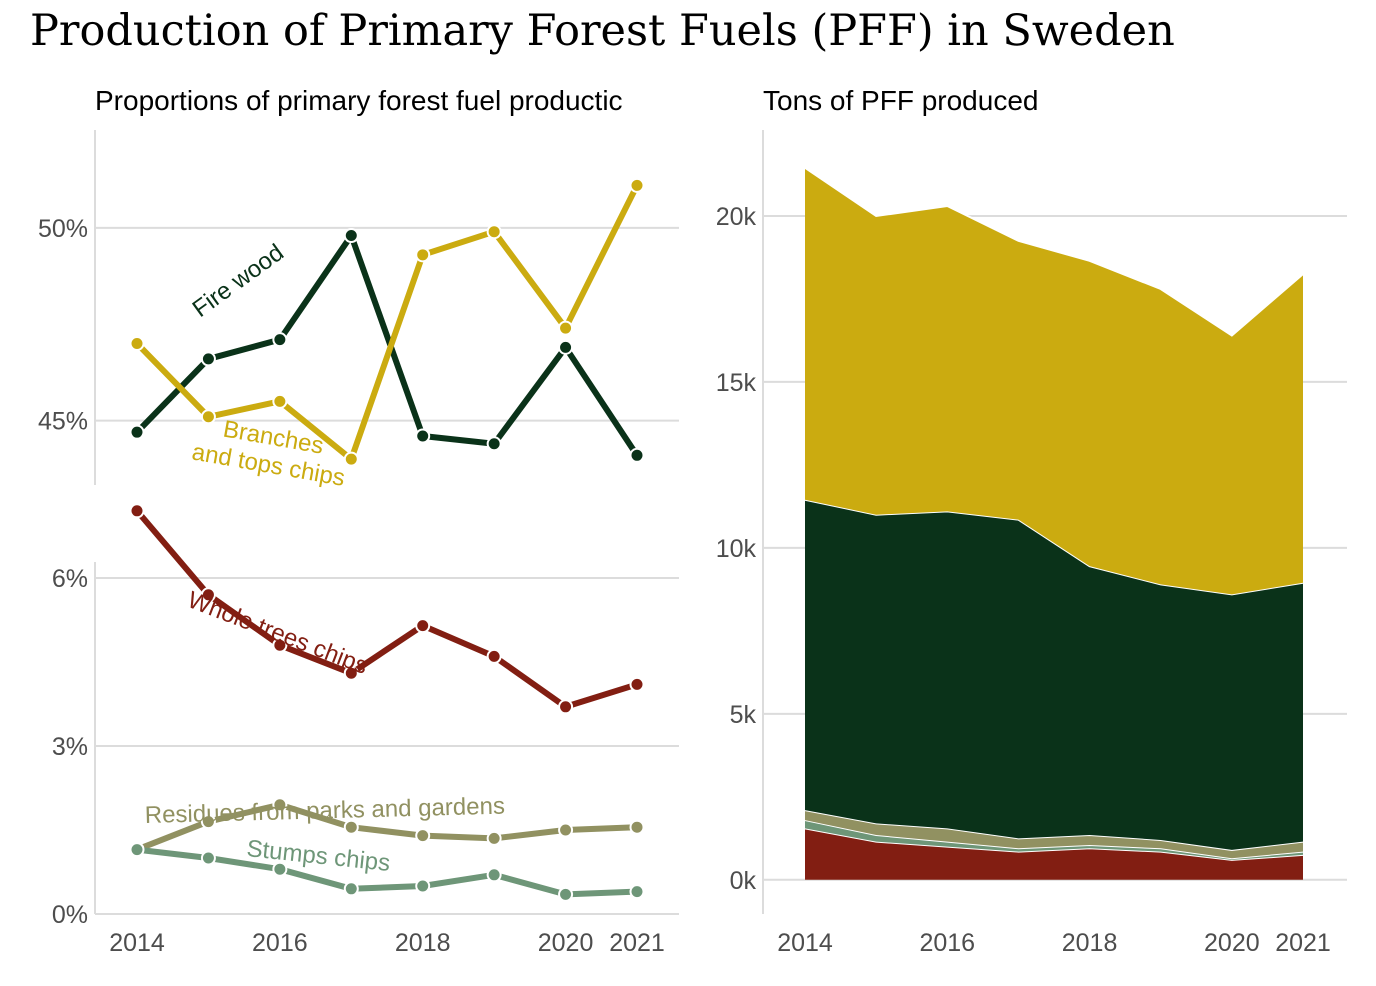  Describe the element at coordinates (268, 454) in the screenshot. I see `branches-label: Branches and tops chips` at that location.